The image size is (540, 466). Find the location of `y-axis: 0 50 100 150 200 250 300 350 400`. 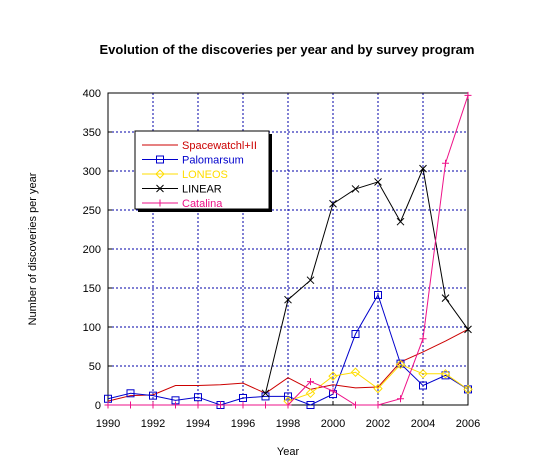

y-axis: 0 50 100 150 200 250 300 350 400 is located at coordinates (97, 250).